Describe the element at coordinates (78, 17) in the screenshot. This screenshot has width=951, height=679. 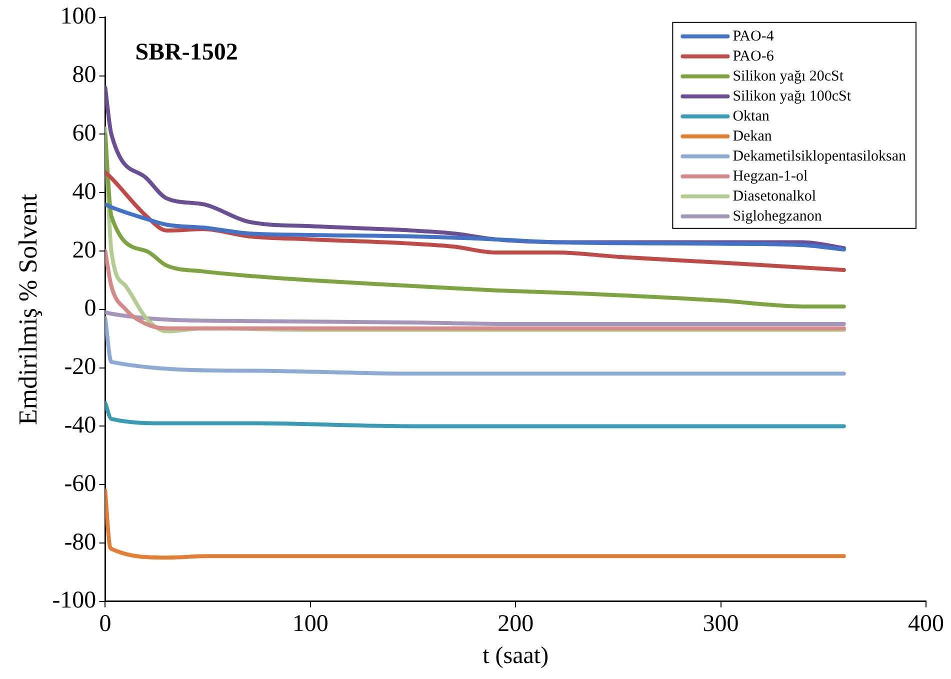
I see `y-tick-label: 100` at that location.